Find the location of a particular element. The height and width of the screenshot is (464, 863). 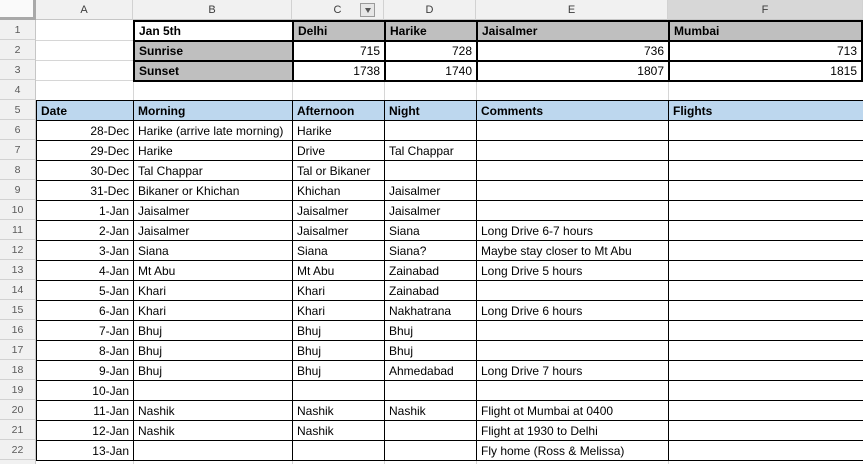

row-header-5: 5 is located at coordinates (18, 110).